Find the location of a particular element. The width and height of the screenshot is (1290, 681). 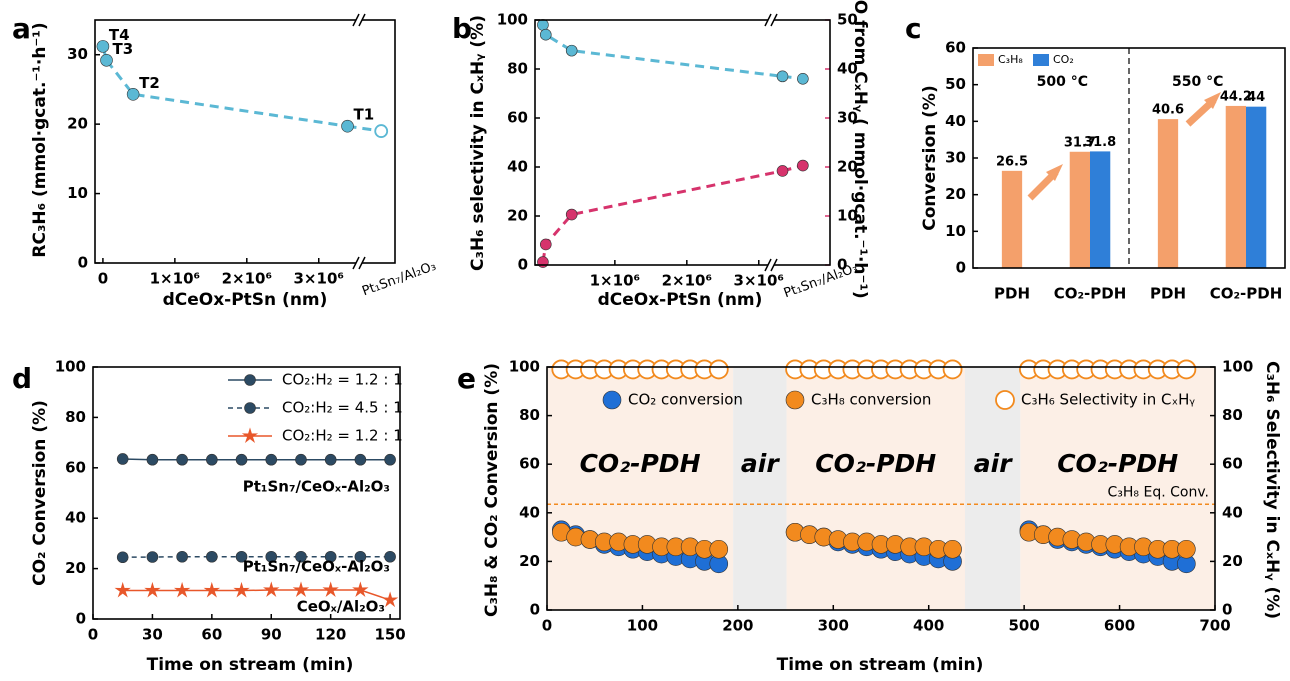

y2-axis-label: C₃H₆ Selectivity in CₓHᵧ (%) is located at coordinates (1272, 490).